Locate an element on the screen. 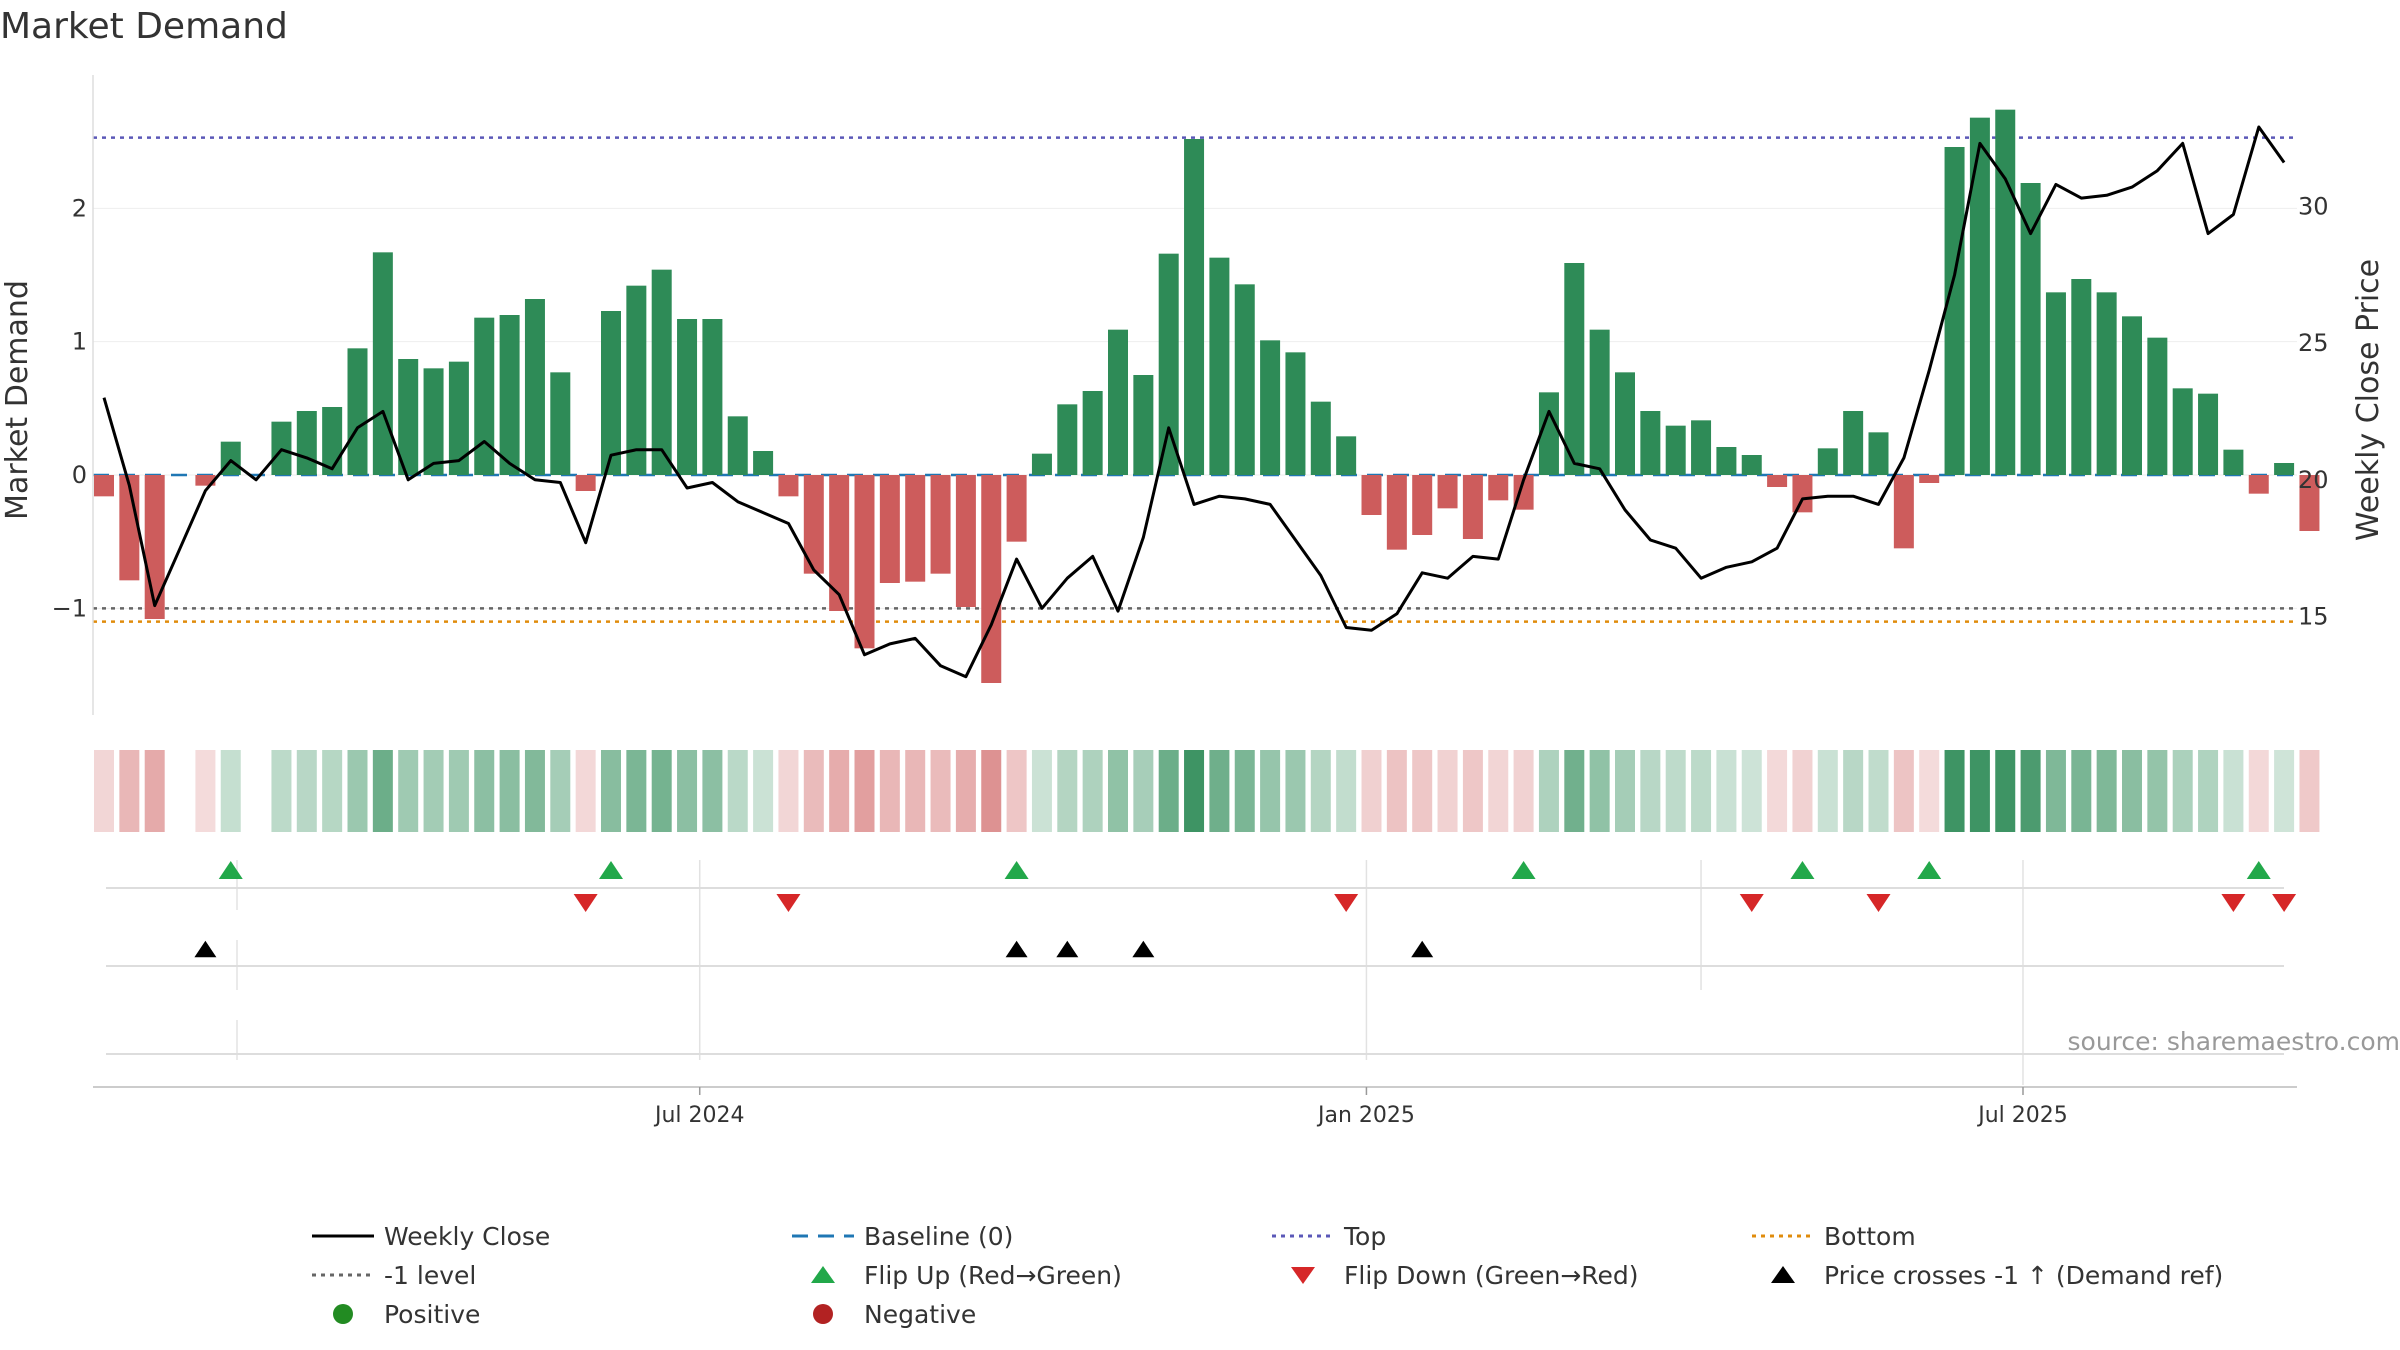 This screenshot has height=1350, width=2400. legend-label: Flip Down (Green→Red) is located at coordinates (1491, 1275).